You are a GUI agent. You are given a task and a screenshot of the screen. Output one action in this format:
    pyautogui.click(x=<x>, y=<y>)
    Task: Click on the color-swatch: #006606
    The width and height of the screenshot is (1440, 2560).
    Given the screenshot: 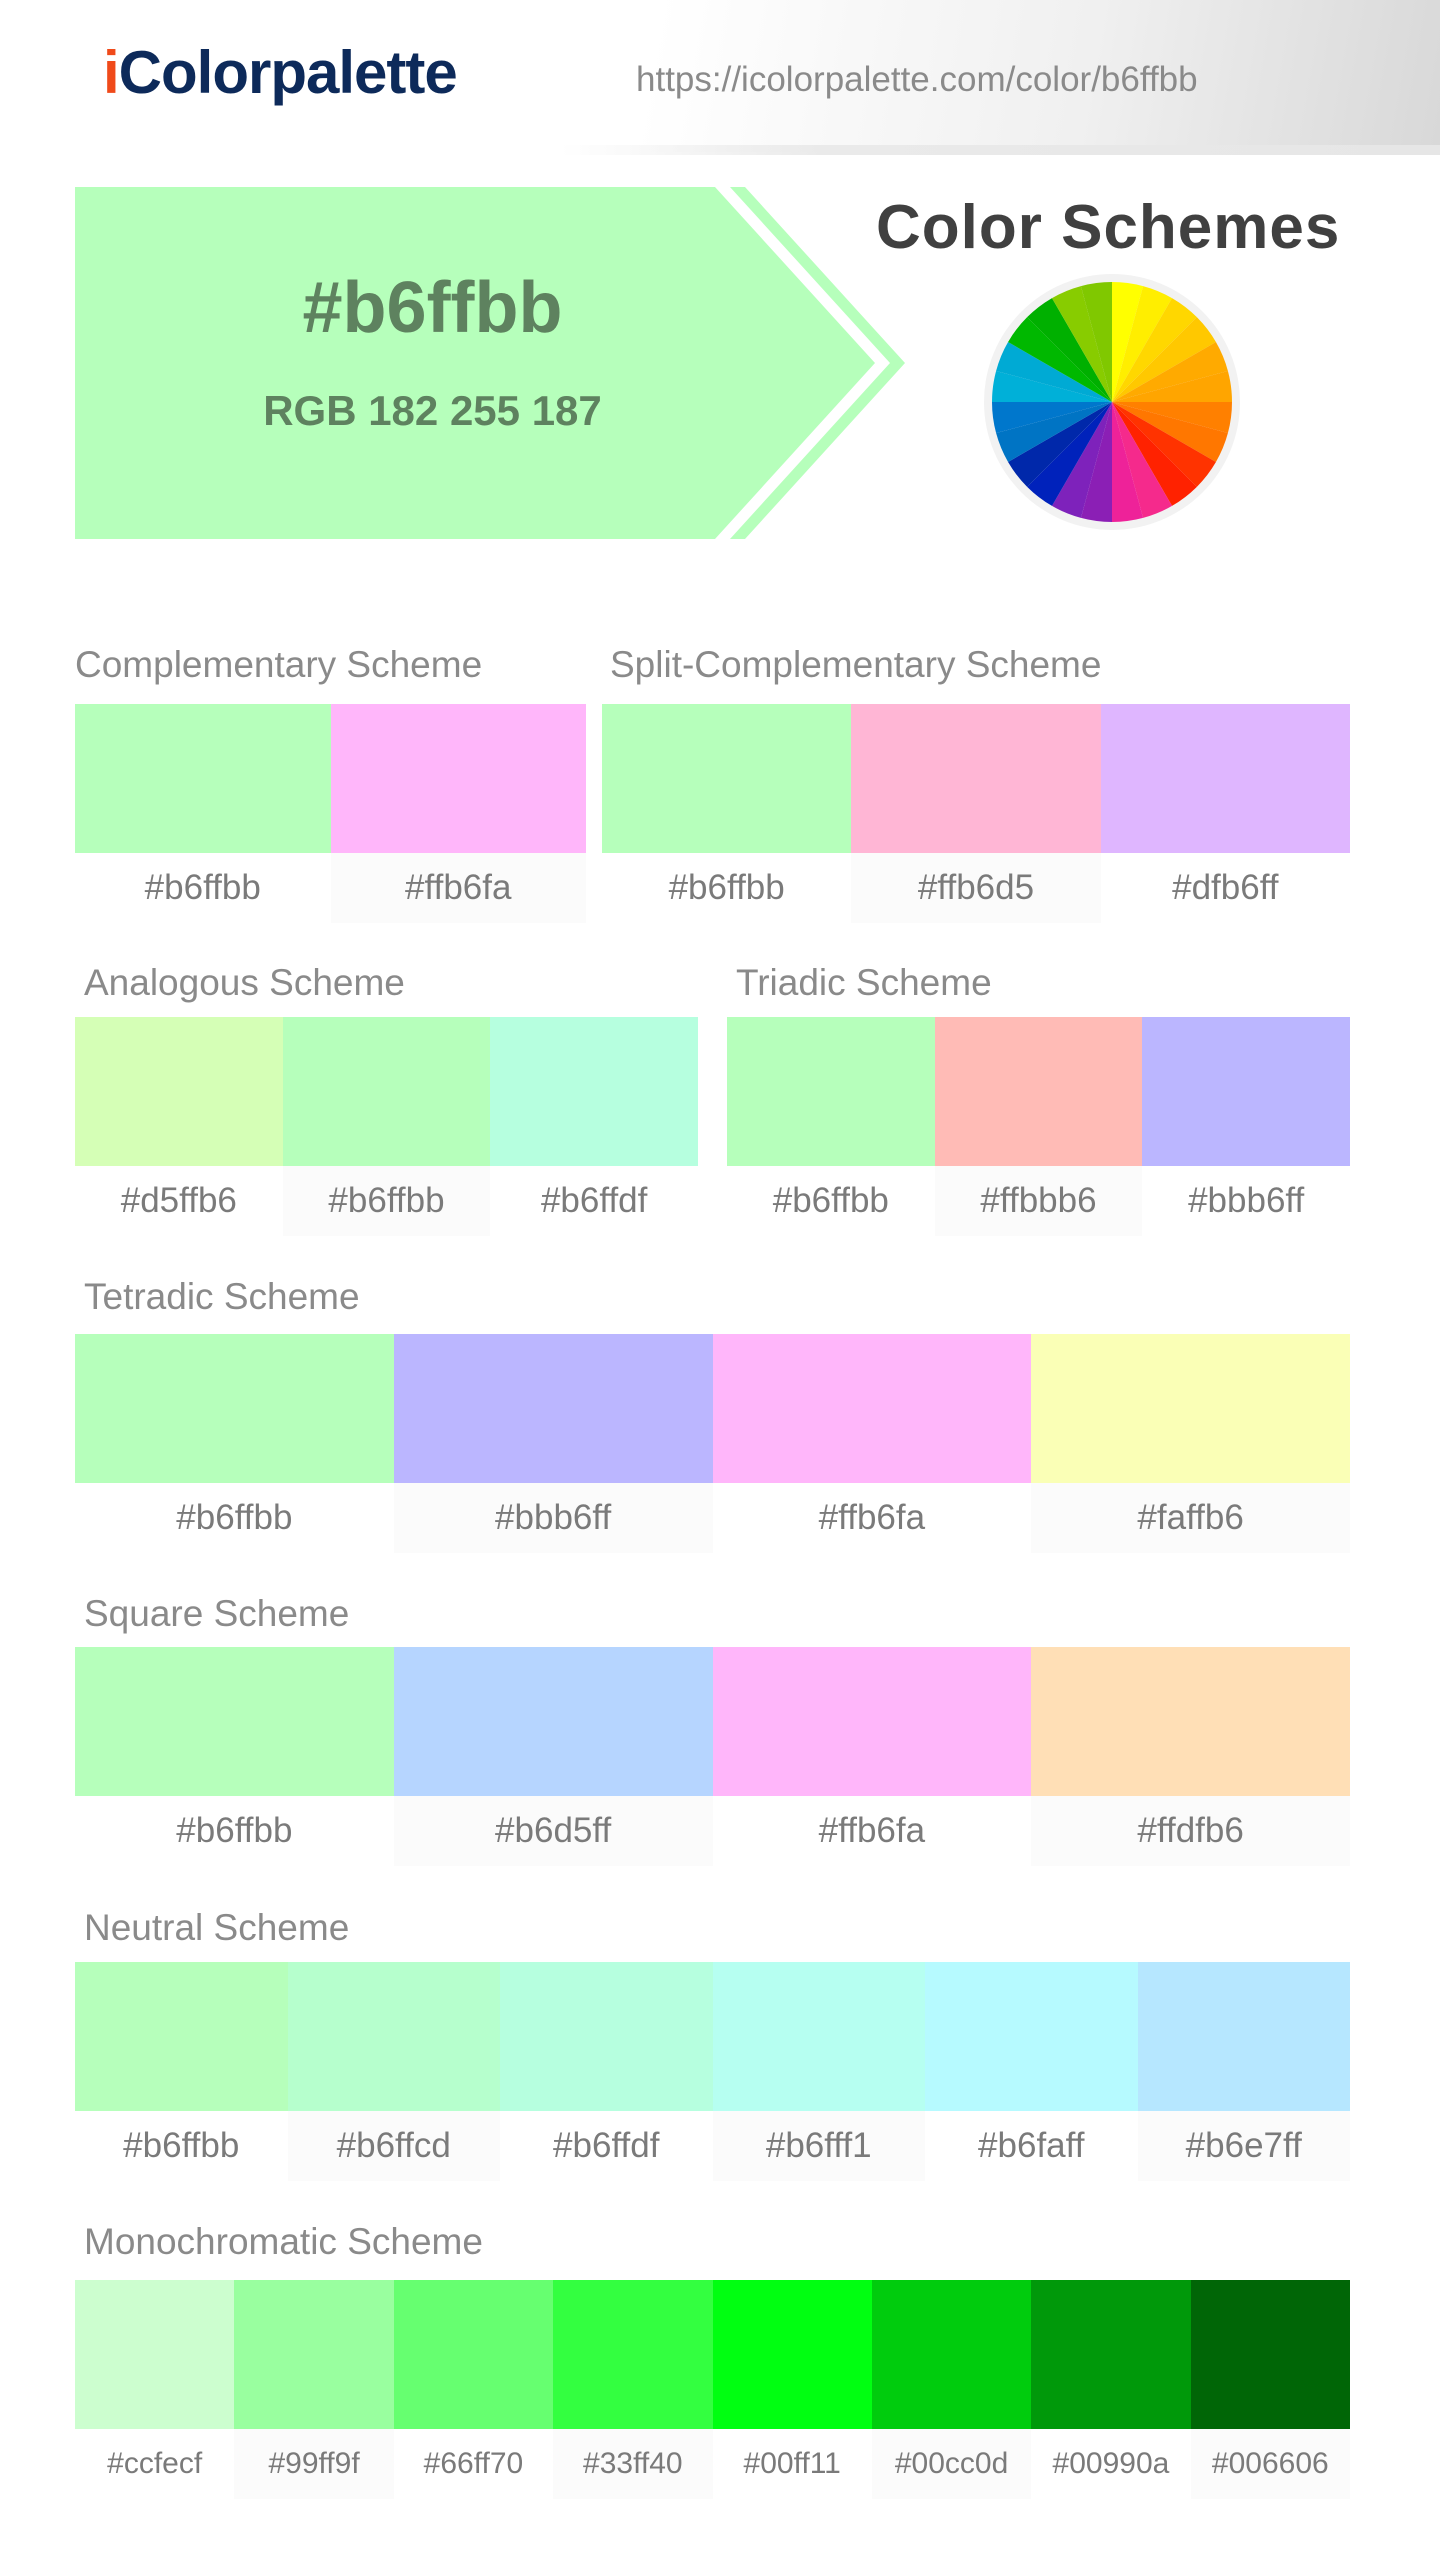 What is the action you would take?
    pyautogui.click(x=1270, y=2389)
    